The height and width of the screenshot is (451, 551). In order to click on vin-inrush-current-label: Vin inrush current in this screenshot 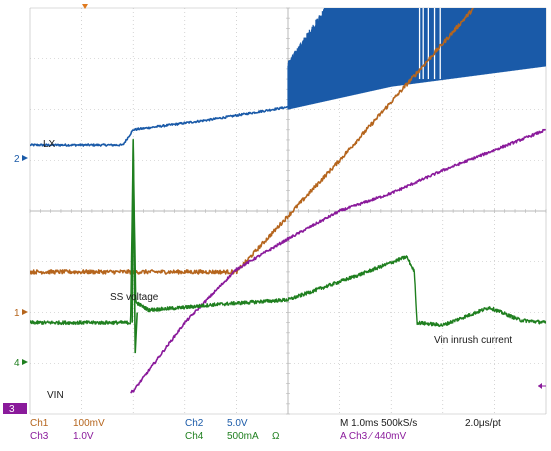, I will do `click(473, 340)`.